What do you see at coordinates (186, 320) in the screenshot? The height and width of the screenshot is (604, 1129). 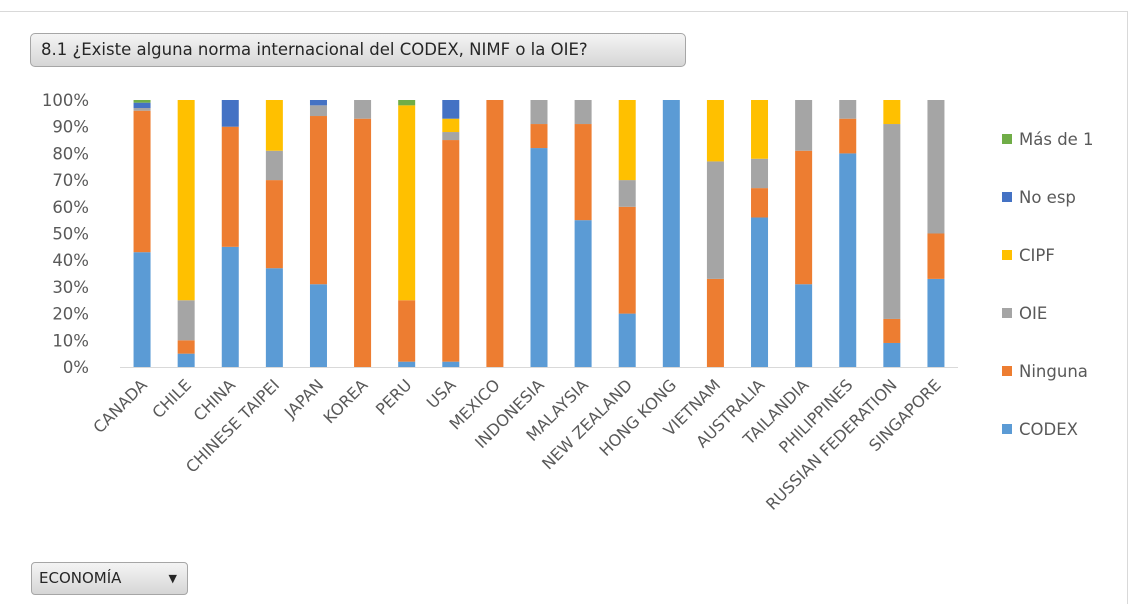 I see `bar-chile-oie` at bounding box center [186, 320].